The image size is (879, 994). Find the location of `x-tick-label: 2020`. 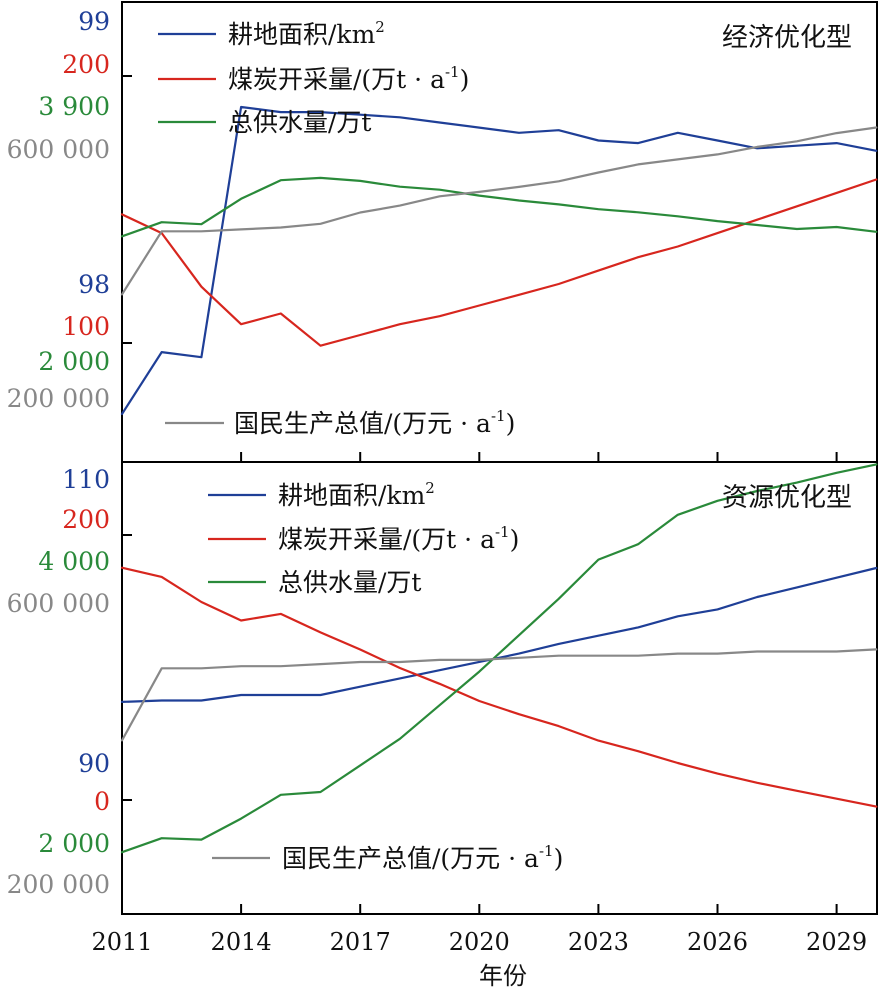

x-tick-label: 2020 is located at coordinates (479, 942).